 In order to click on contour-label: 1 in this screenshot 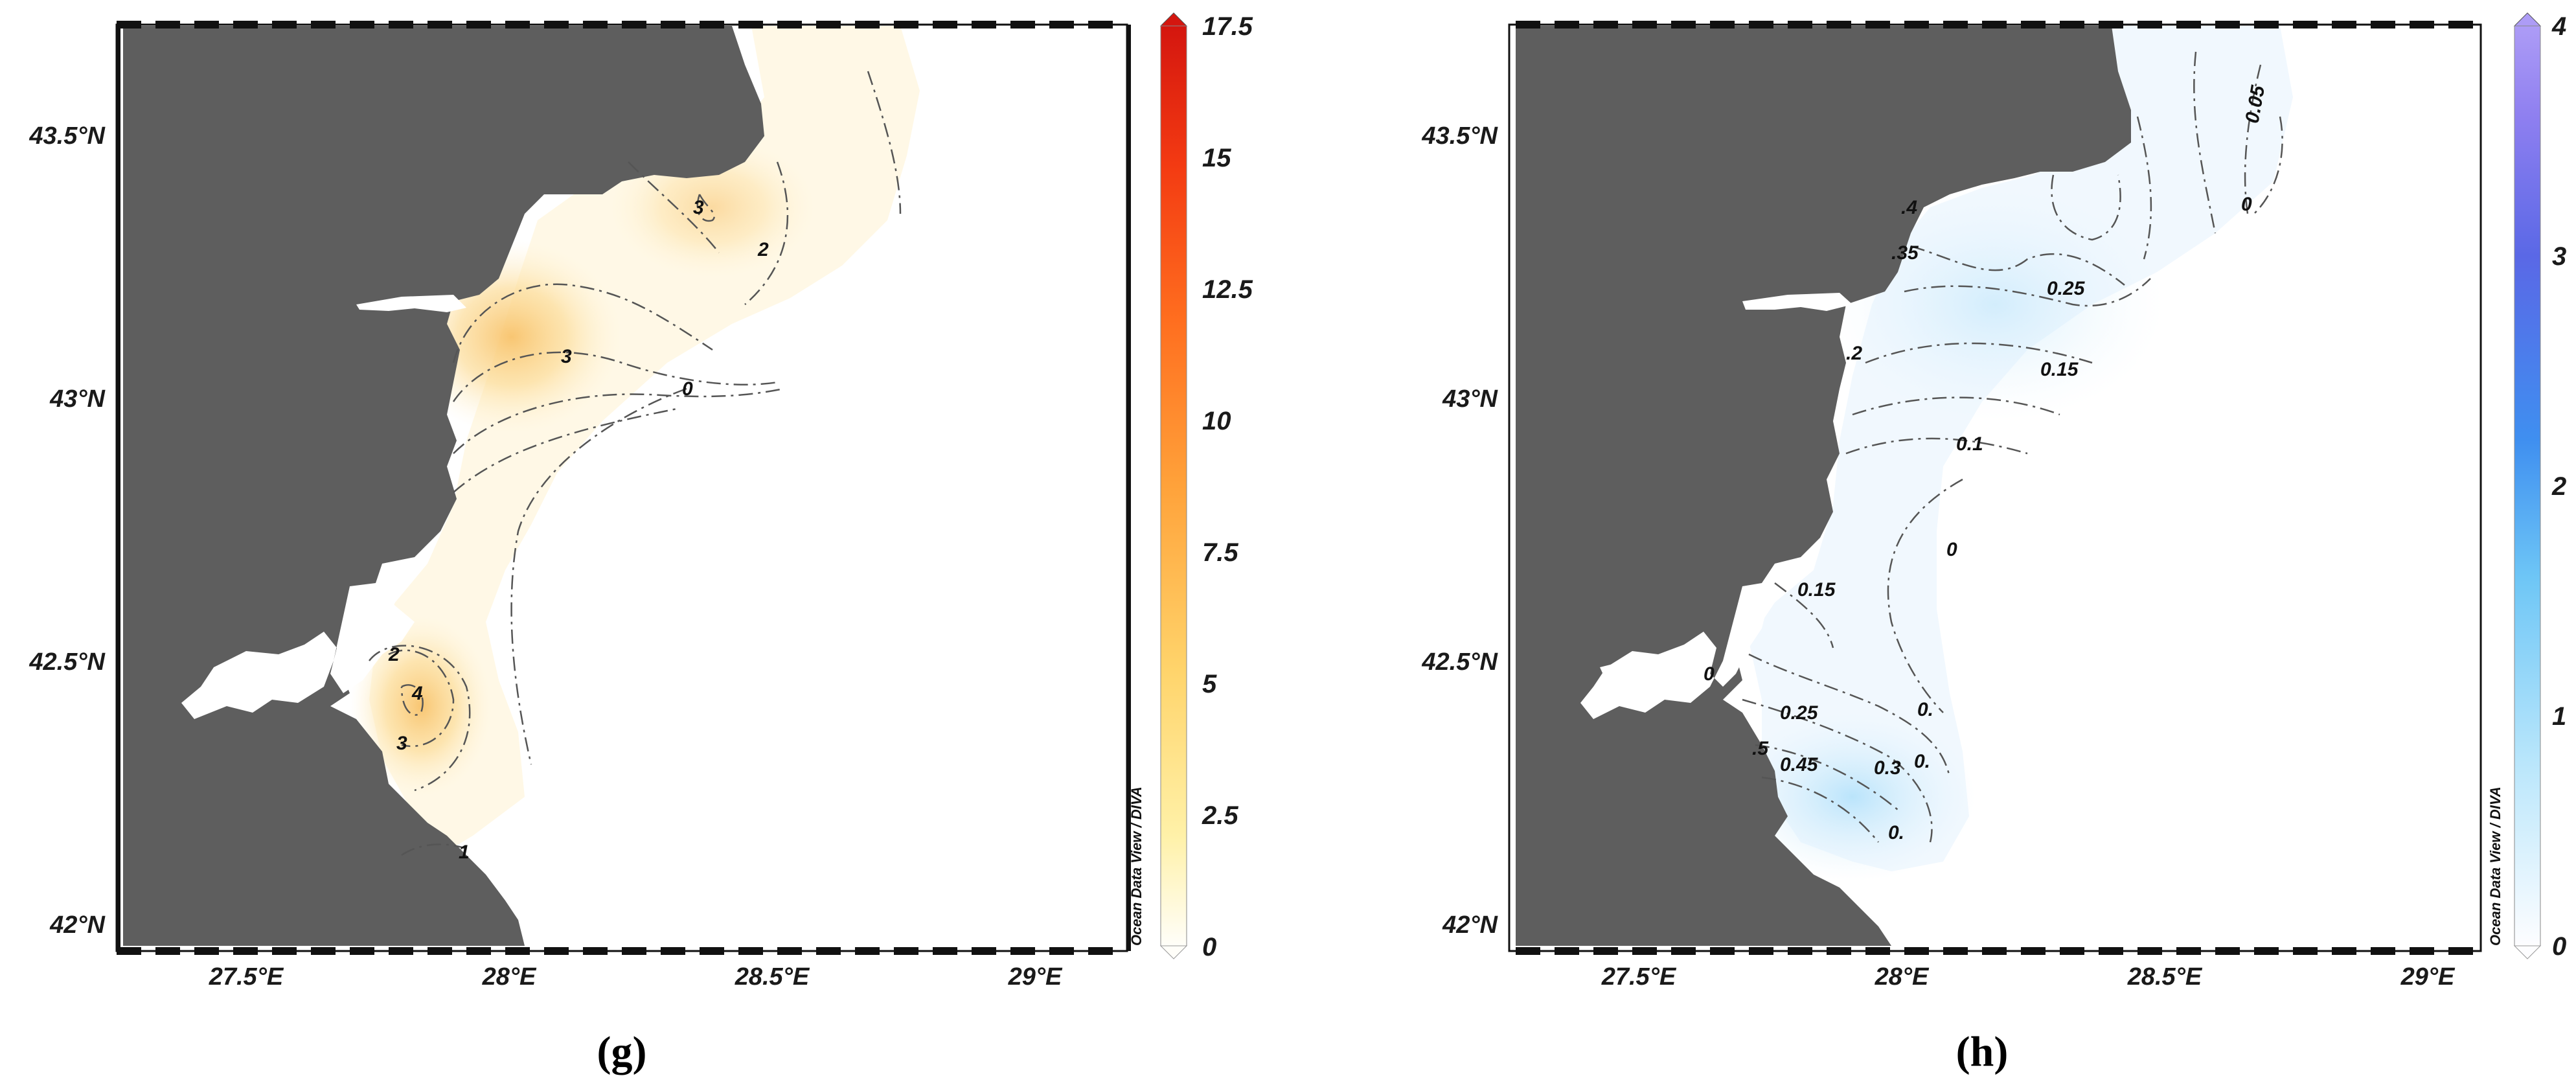, I will do `click(464, 852)`.